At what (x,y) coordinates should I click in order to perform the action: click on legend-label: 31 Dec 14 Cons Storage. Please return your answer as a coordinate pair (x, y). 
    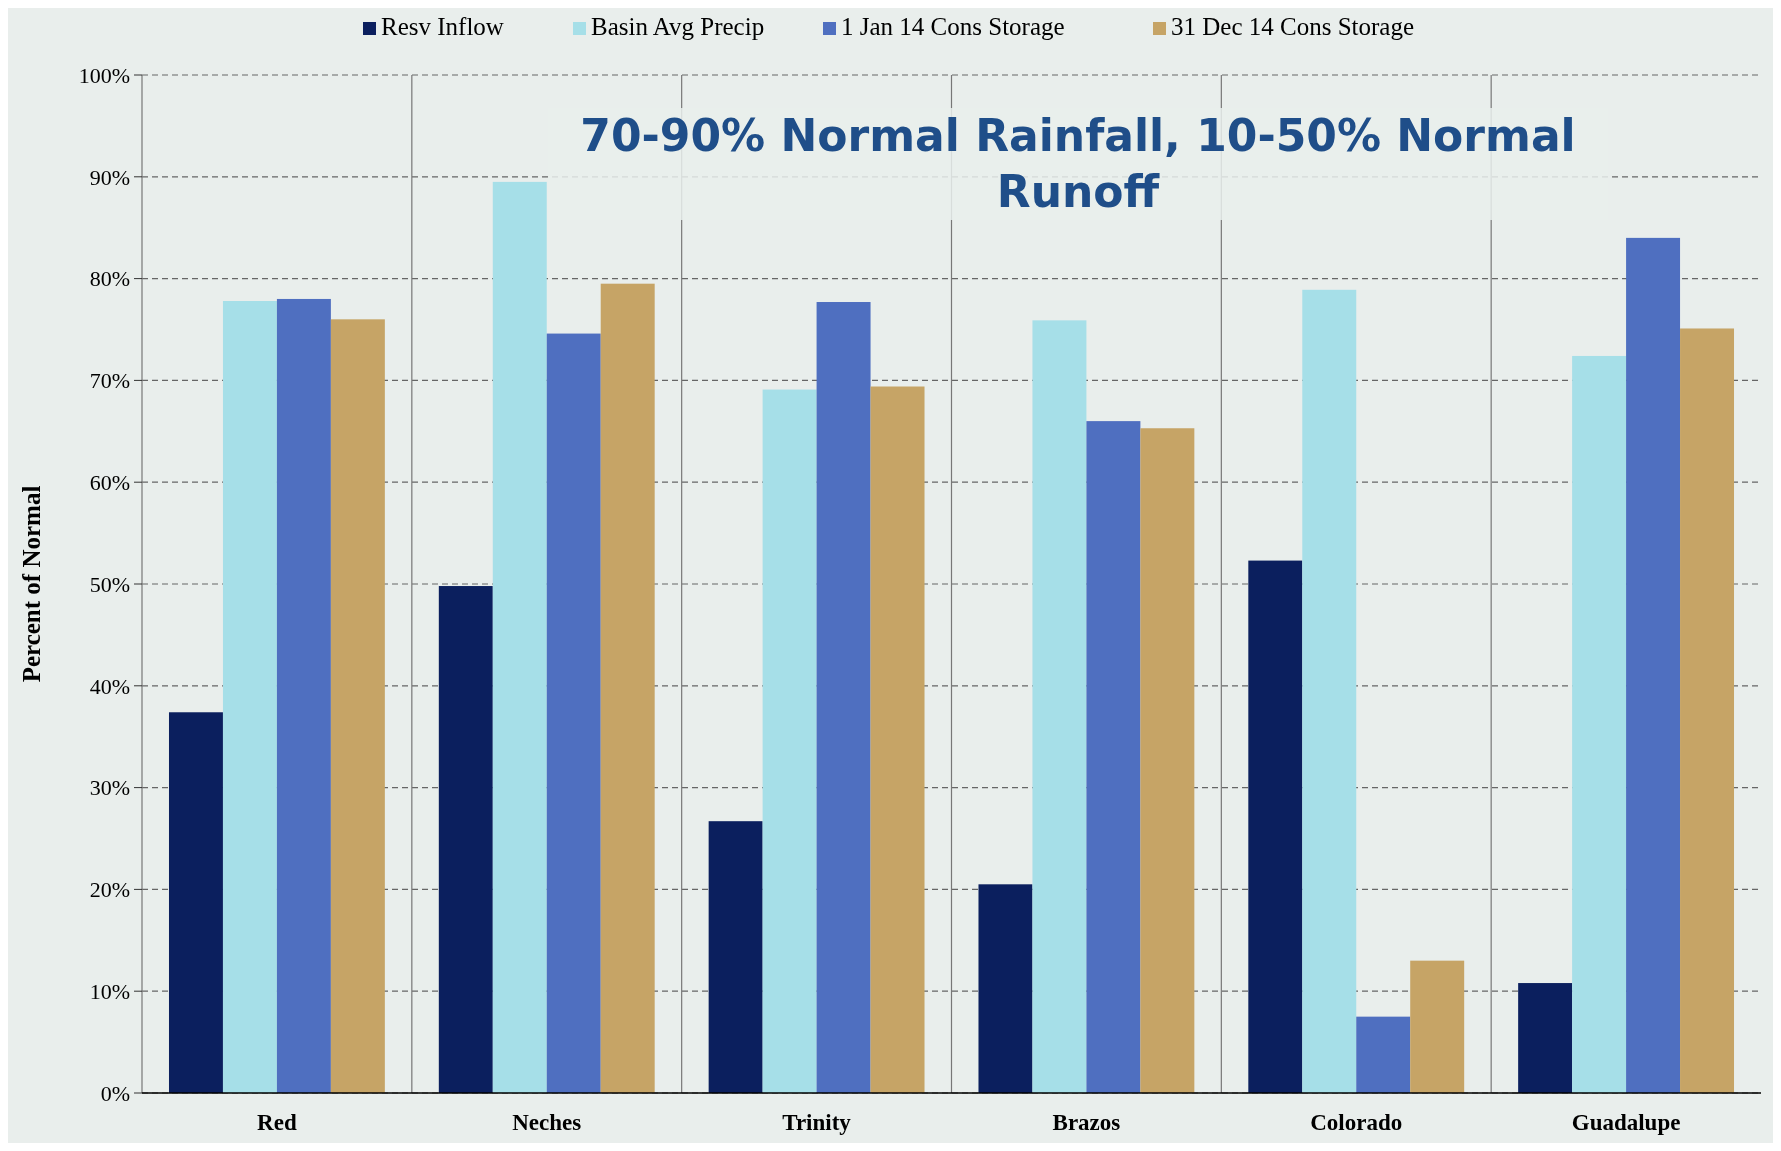
    Looking at the image, I should click on (1293, 26).